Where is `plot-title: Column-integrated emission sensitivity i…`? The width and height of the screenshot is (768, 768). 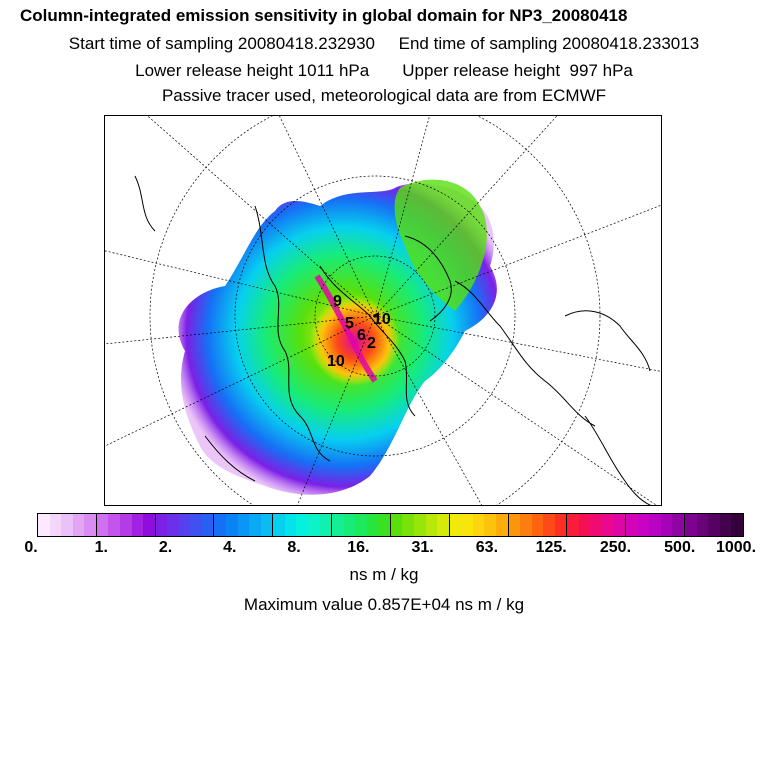
plot-title: Column-integrated emission sensitivity i… is located at coordinates (324, 15).